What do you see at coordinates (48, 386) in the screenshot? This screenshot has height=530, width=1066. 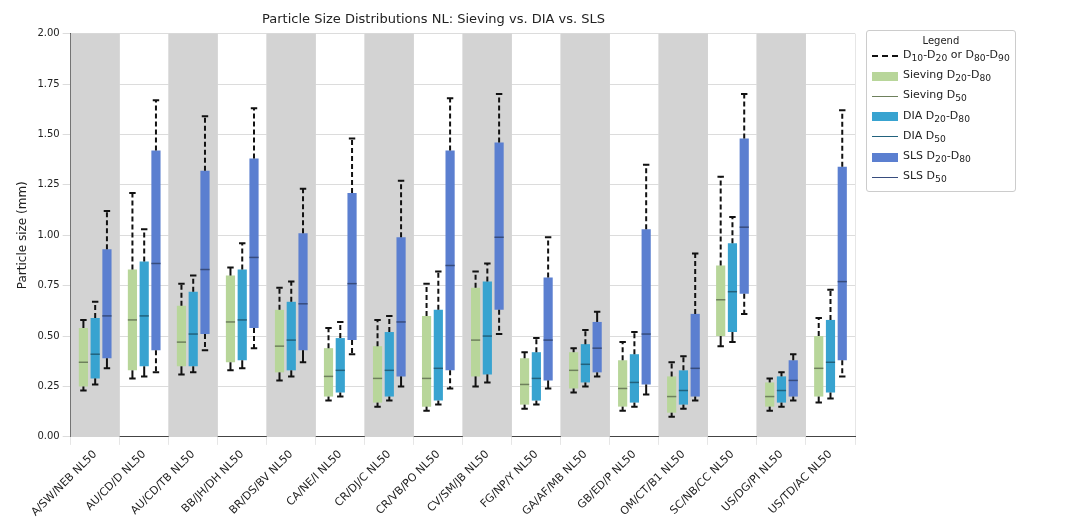 I see `y-tick-label: 0.25` at bounding box center [48, 386].